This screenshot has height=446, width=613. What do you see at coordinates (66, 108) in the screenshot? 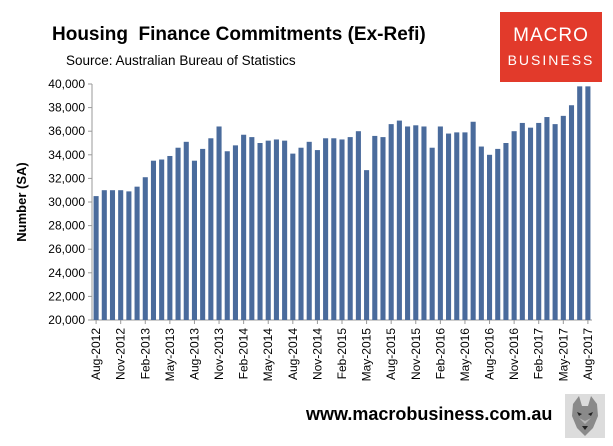
I see `y-tick-label: 38,000` at bounding box center [66, 108].